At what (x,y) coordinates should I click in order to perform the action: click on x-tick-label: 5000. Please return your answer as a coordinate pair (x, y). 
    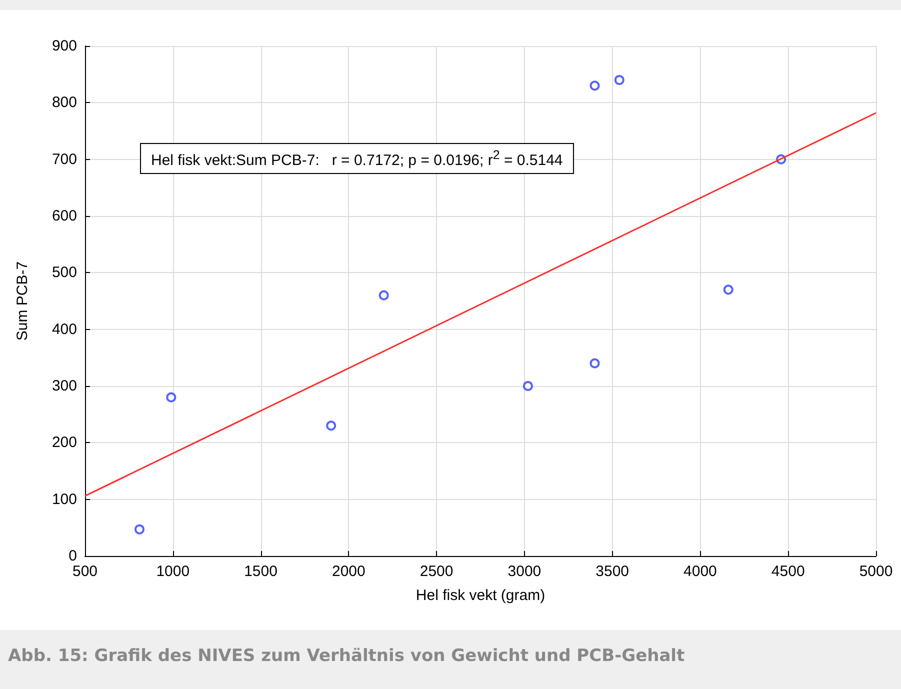
    Looking at the image, I should click on (876, 571).